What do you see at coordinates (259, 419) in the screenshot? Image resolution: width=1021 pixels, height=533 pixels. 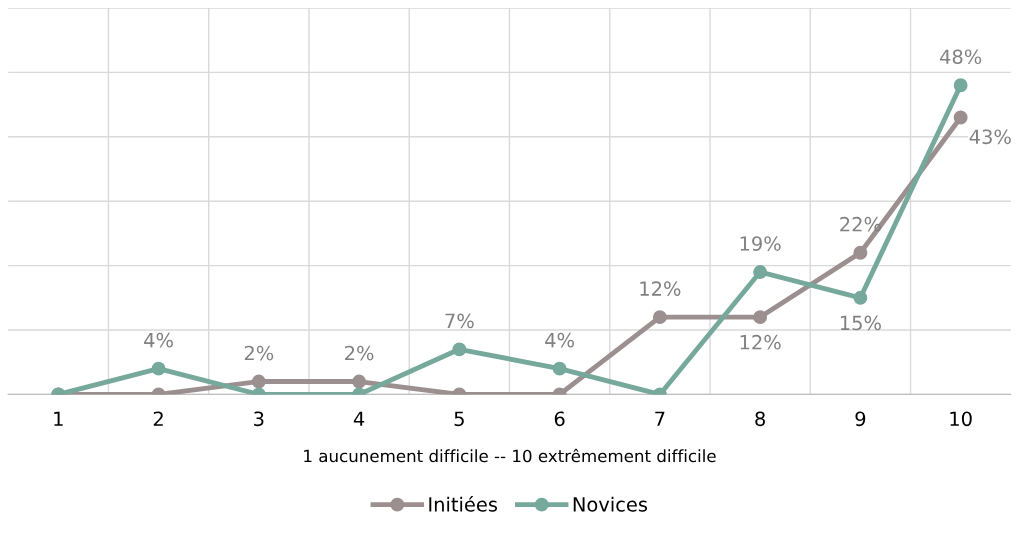 I see `x-tick-label: 3` at bounding box center [259, 419].